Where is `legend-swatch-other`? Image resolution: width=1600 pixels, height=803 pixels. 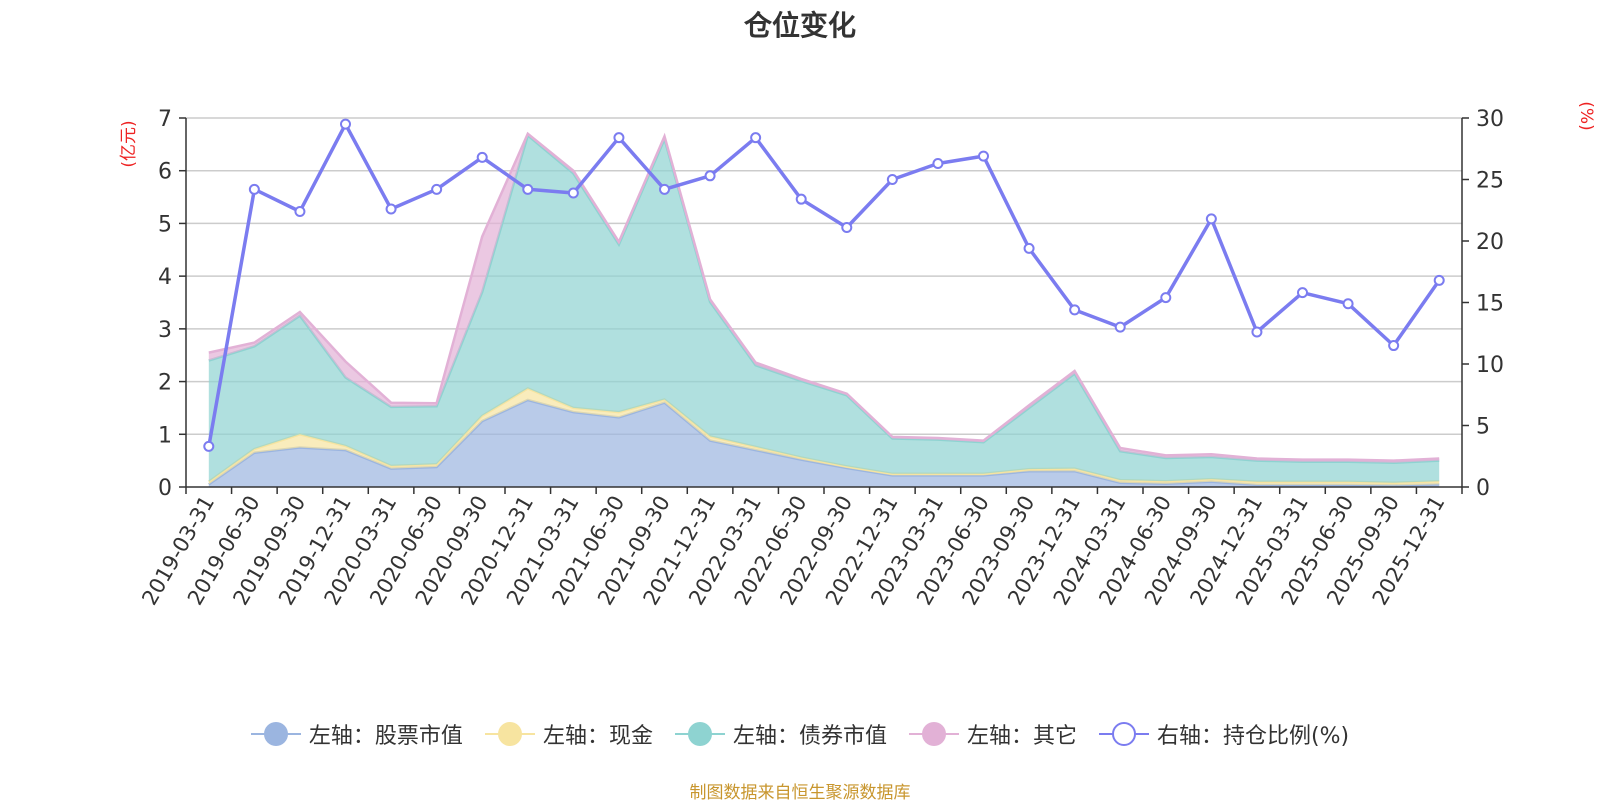 legend-swatch-other is located at coordinates (933, 734).